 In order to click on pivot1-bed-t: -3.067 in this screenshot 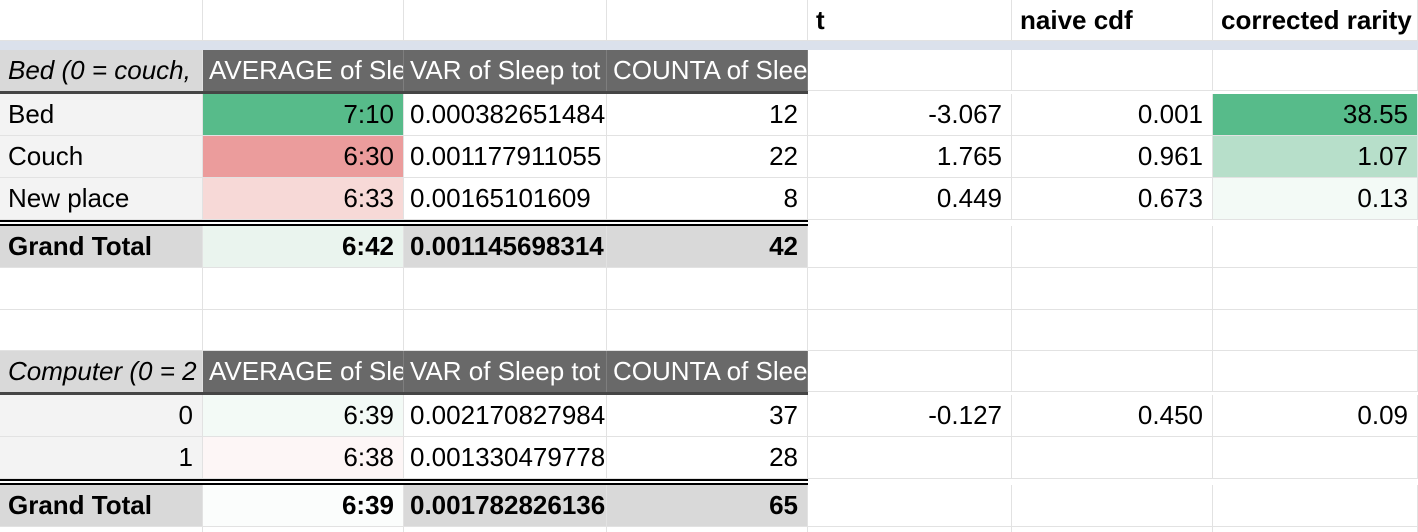, I will do `click(910, 115)`.